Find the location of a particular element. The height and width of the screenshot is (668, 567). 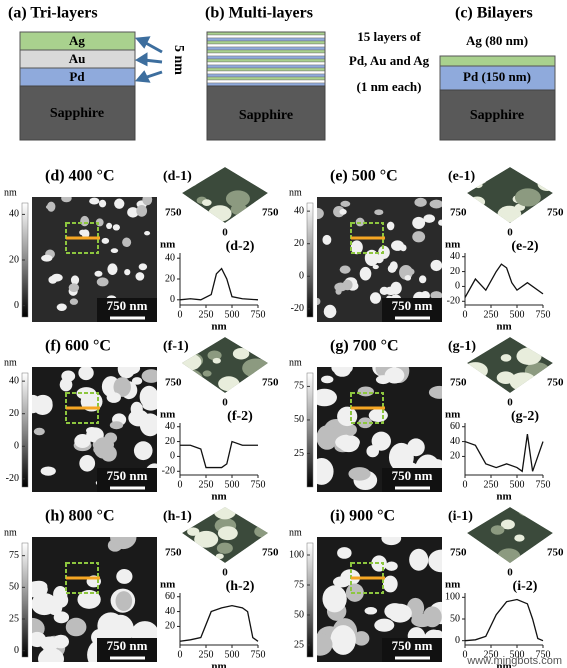

panel-title: (d) 400 °C is located at coordinates (80, 176).